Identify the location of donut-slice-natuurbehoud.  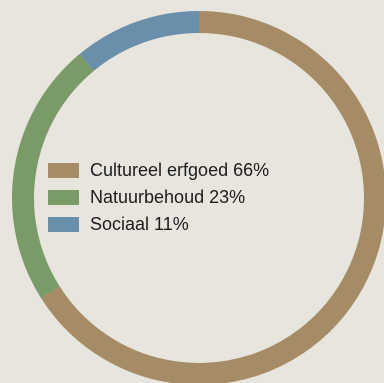
(53, 176).